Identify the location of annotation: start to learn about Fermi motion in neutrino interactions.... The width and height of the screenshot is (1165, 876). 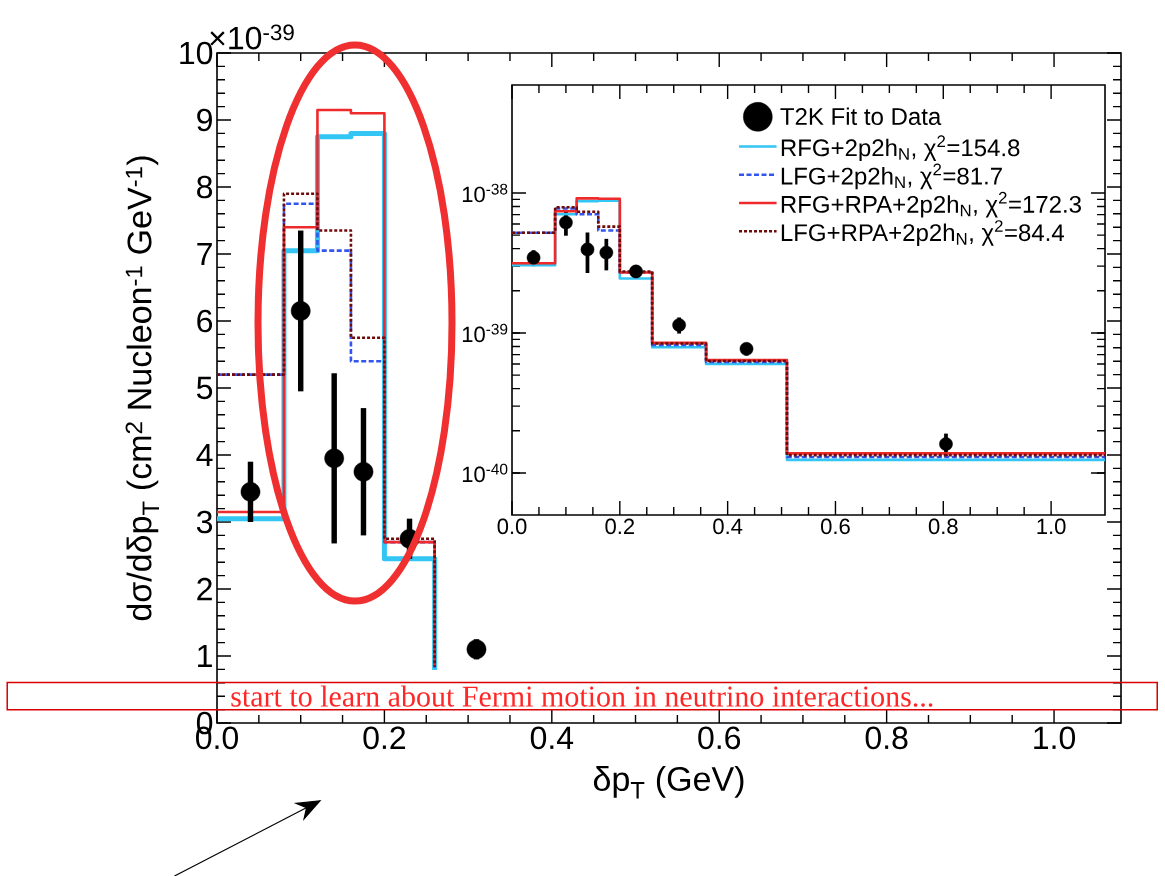
(582, 696).